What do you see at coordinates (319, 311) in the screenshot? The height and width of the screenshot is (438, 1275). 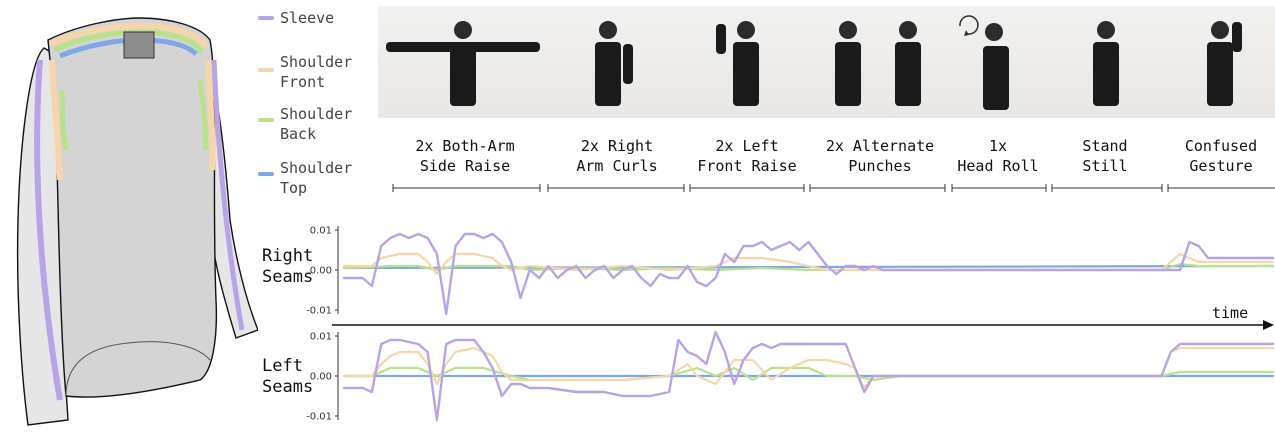 I see `right-seams-y-tick-label: -0.01` at bounding box center [319, 311].